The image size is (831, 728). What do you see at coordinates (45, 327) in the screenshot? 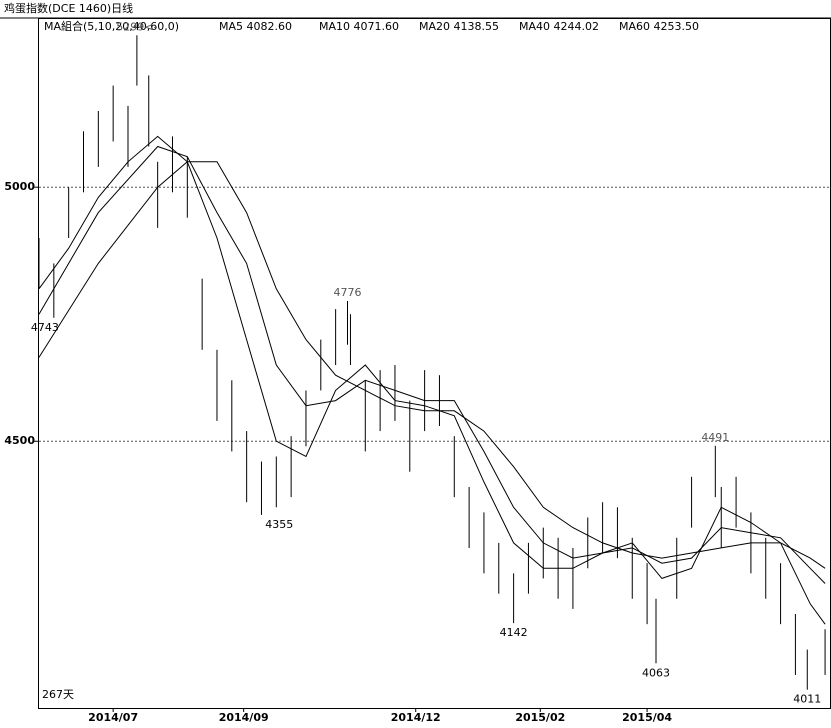
I see `annotation: 4743` at bounding box center [45, 327].